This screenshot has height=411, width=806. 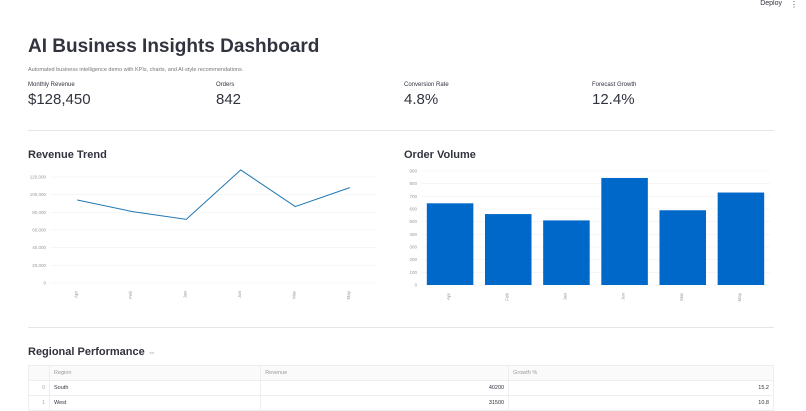 I want to click on cell-growth: 10.8, so click(x=641, y=403).